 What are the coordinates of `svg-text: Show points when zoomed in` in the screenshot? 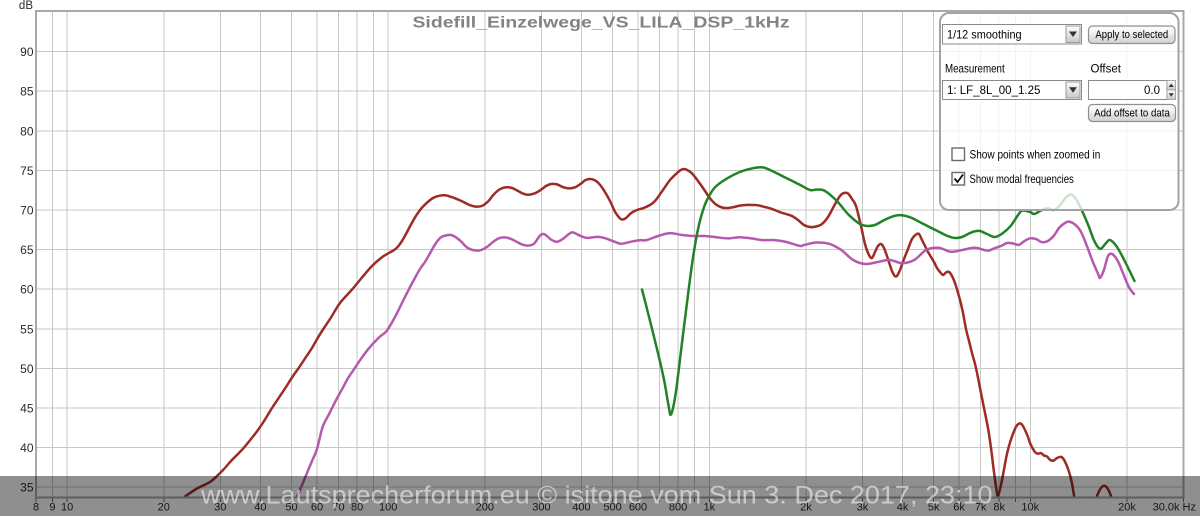 It's located at (1035, 155).